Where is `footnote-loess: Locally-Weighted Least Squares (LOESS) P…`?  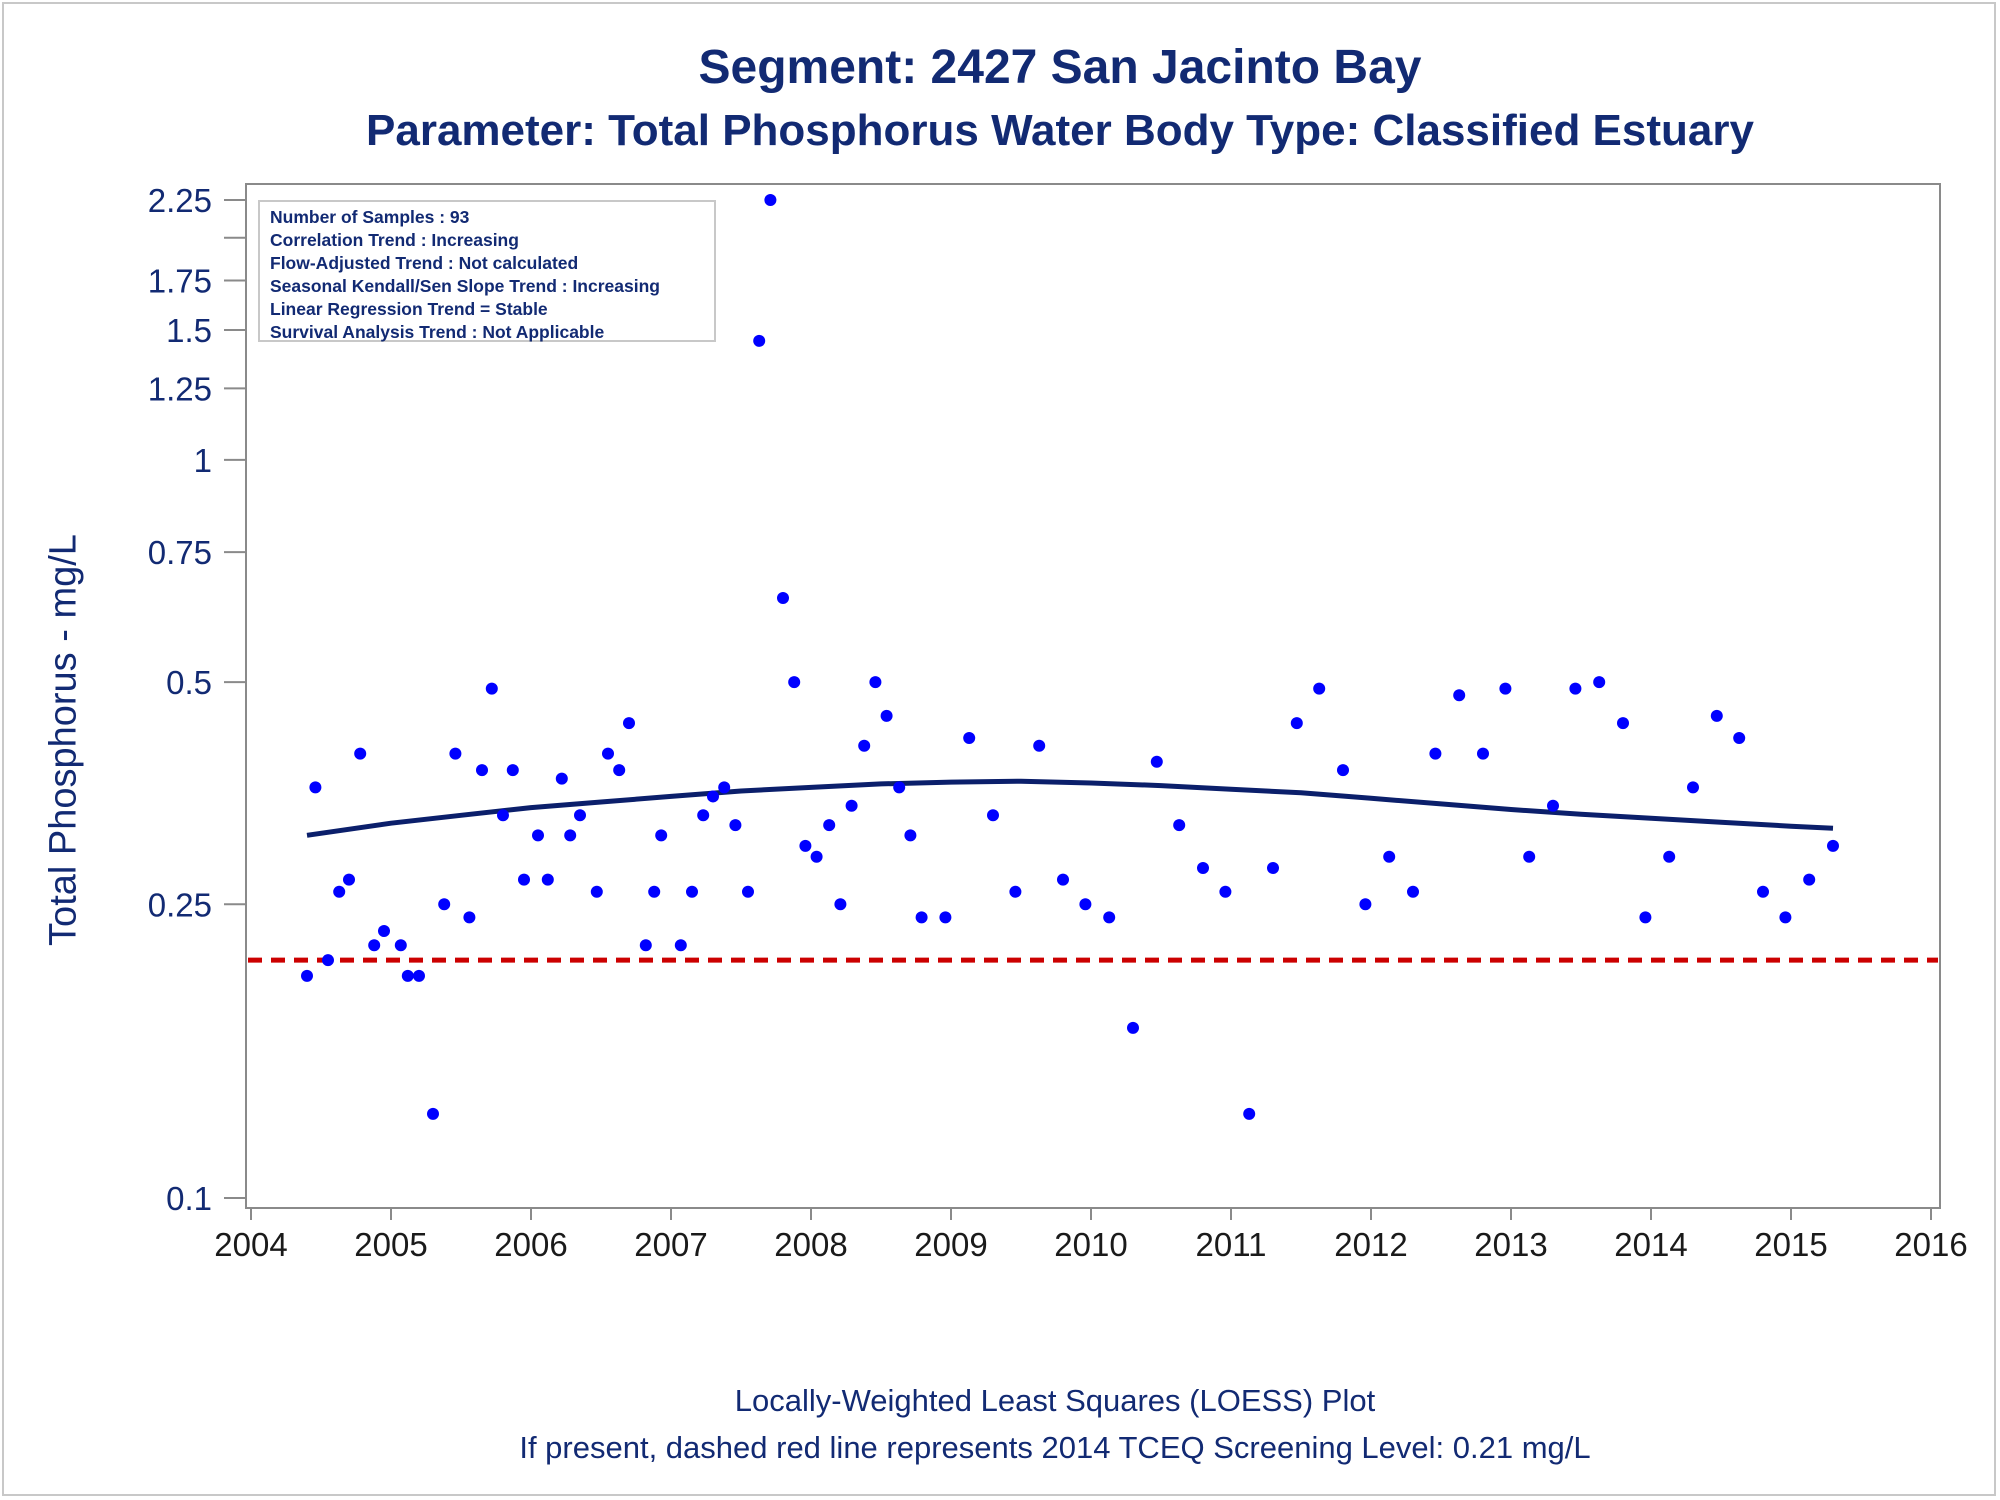
footnote-loess: Locally-Weighted Least Squares (LOESS) P… is located at coordinates (1055, 1400).